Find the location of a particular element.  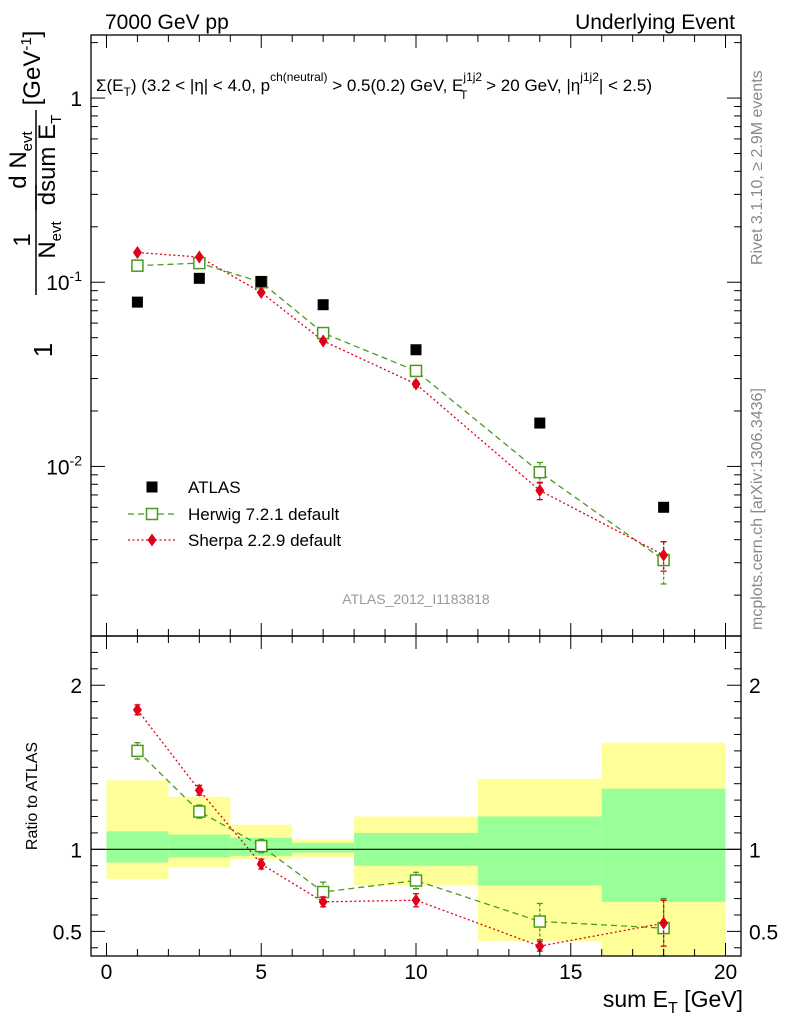

ratio-y-tick-label-left: 1 is located at coordinates (76, 850).